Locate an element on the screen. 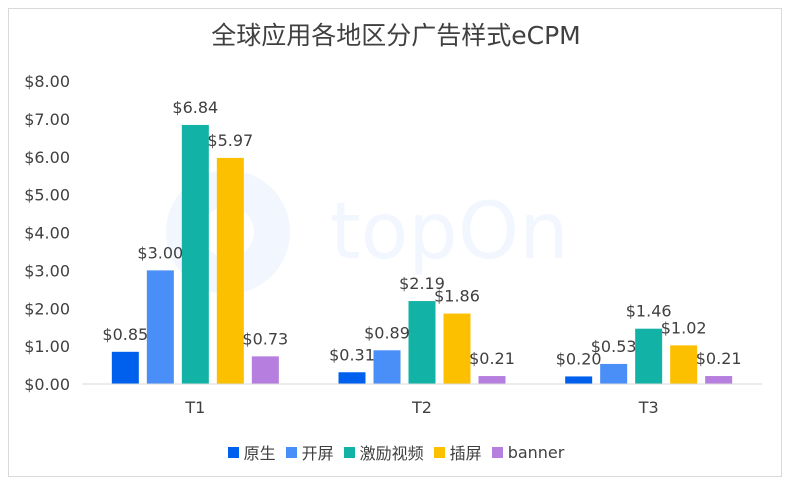 Image resolution: width=792 pixels, height=487 pixels. x-tick-label: T2 is located at coordinates (421, 407).